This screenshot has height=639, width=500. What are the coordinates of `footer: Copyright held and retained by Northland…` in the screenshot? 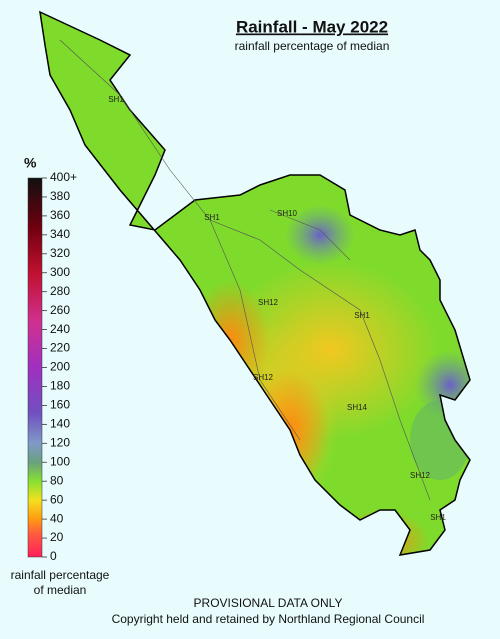 It's located at (268, 619).